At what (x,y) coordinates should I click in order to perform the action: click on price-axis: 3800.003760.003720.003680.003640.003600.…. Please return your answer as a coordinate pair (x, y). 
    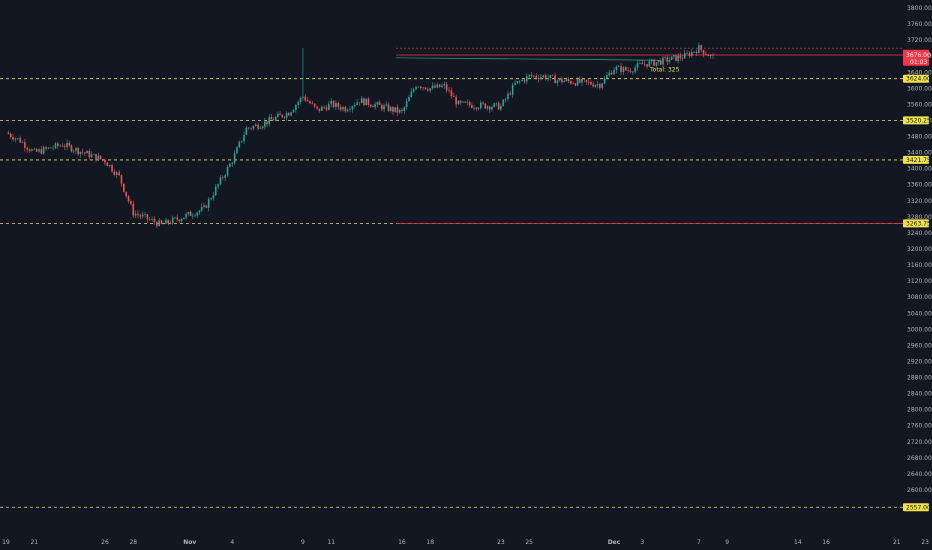
    Looking at the image, I should click on (917, 258).